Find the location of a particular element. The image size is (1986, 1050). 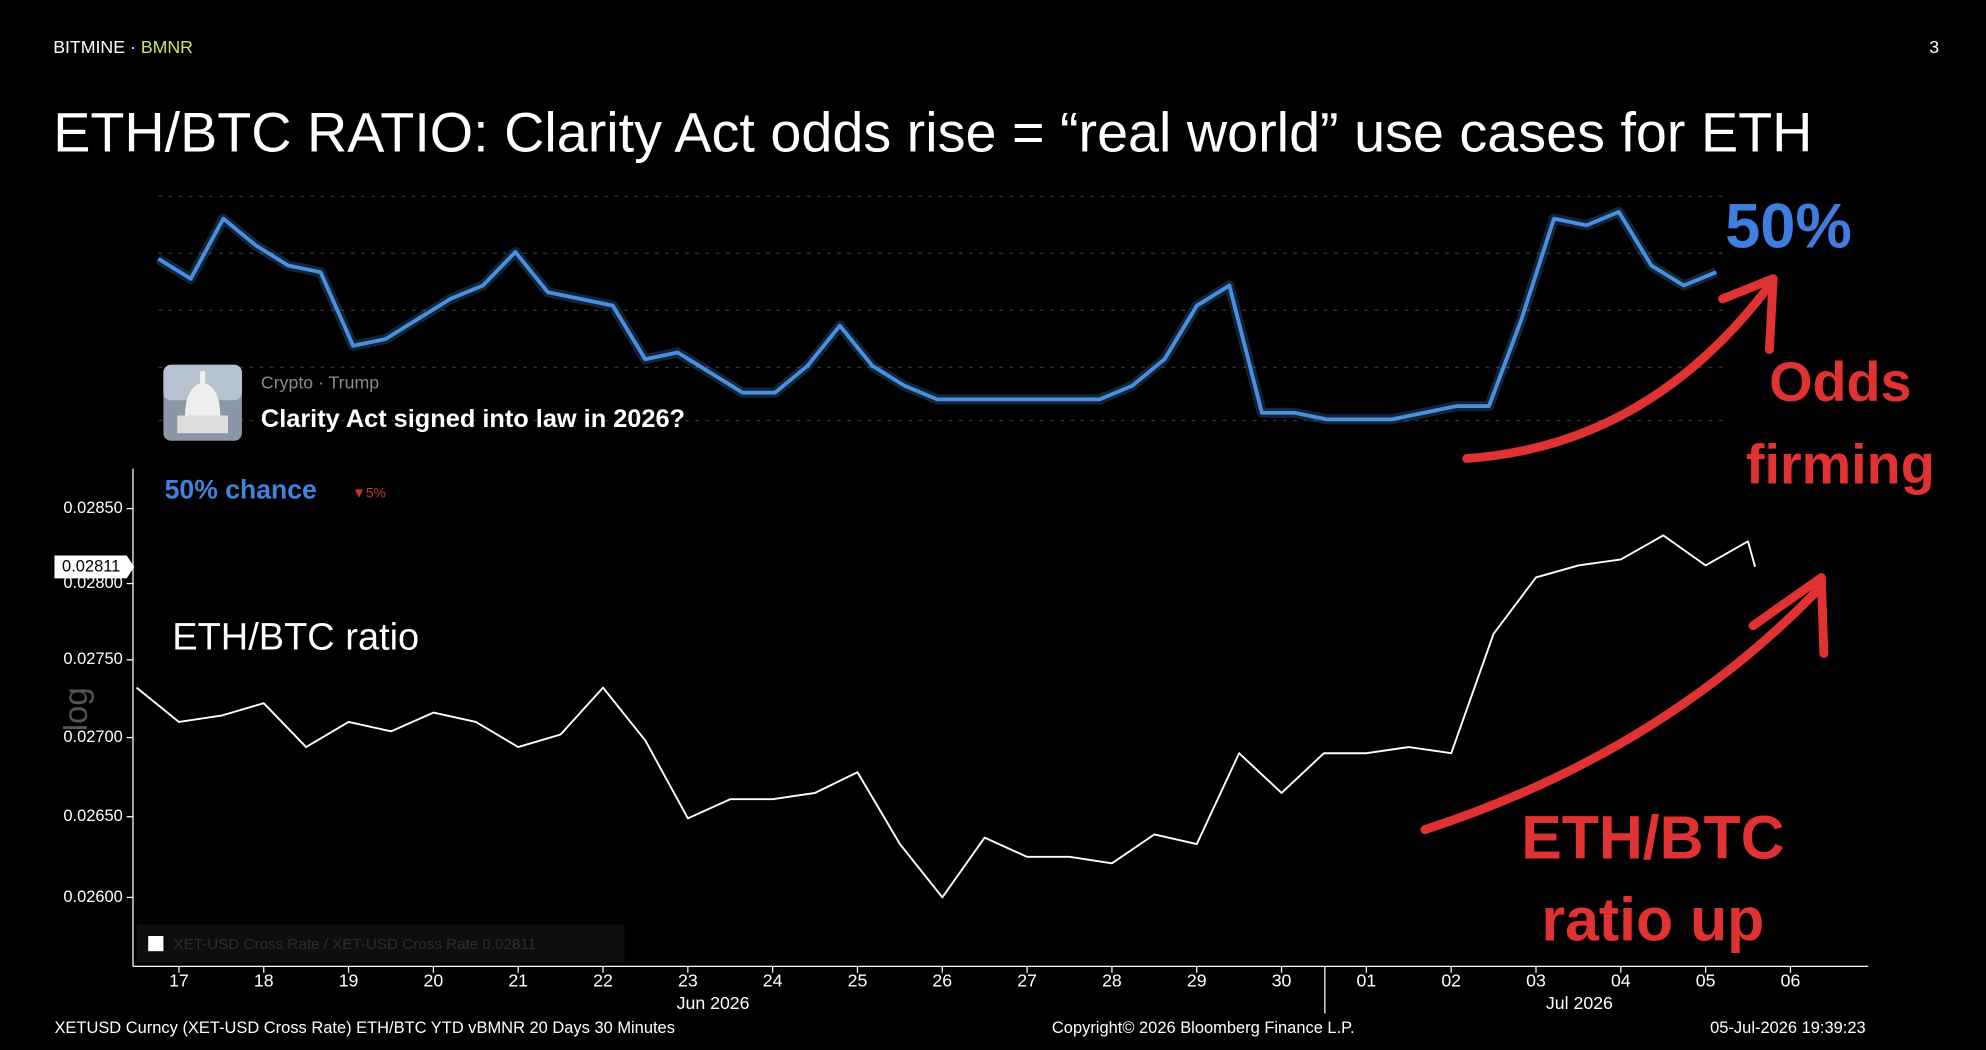

annotation-odds: Odds is located at coordinates (1840, 382).